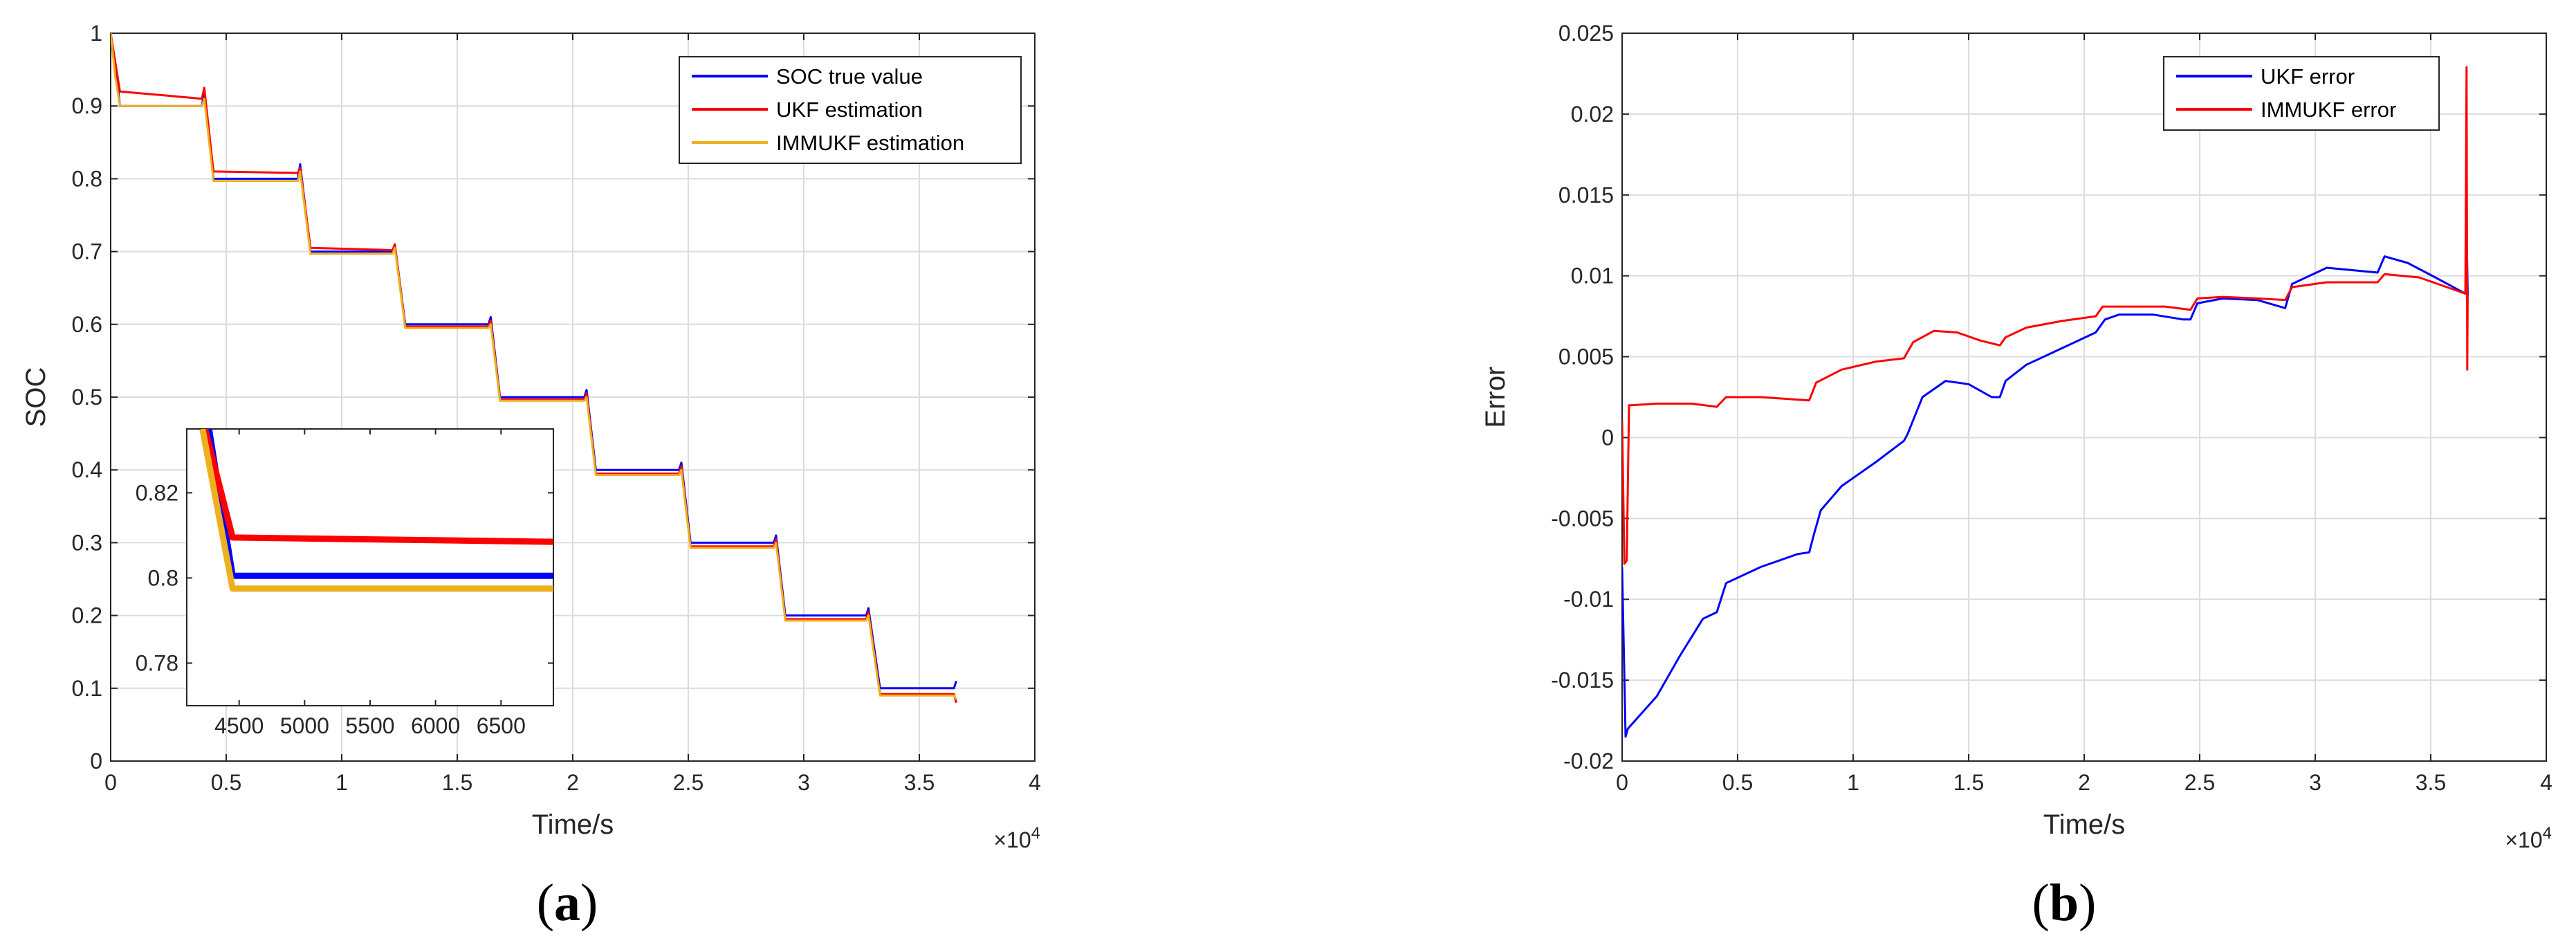 The image size is (2576, 952). Describe the element at coordinates (1582, 680) in the screenshot. I see `b-y-tick-label-1: -0.015` at that location.